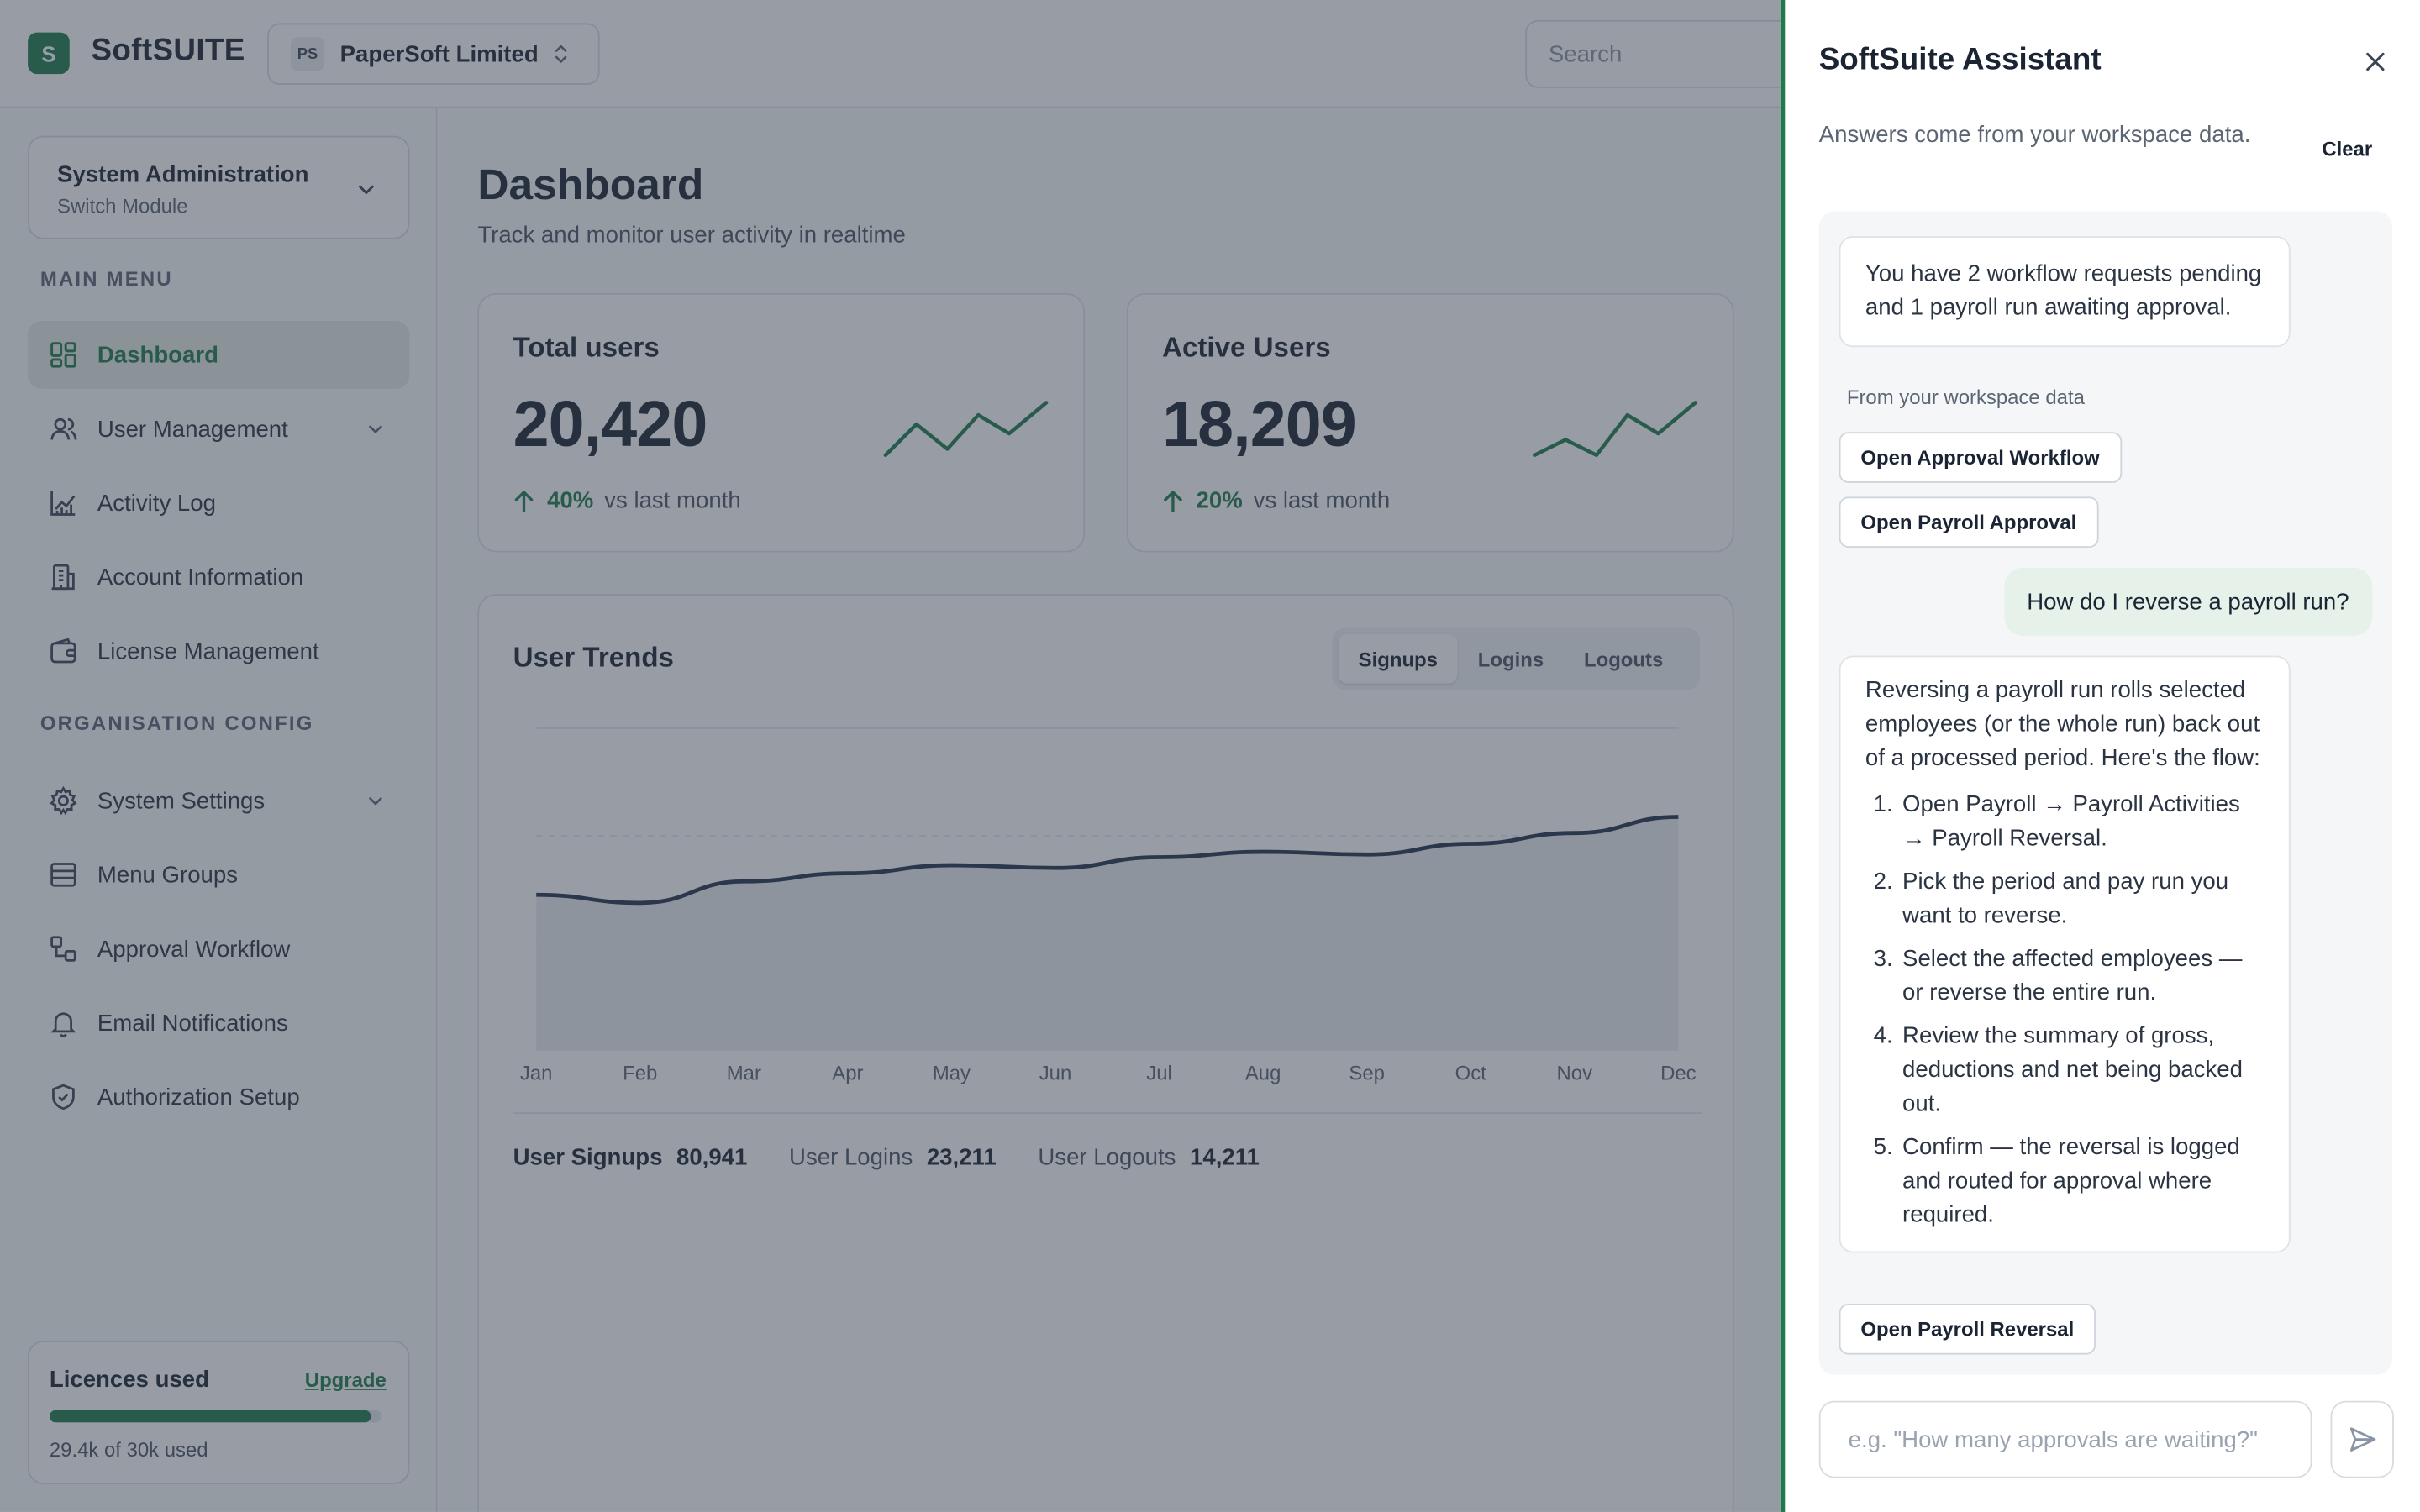 This screenshot has width=2420, height=1512. Describe the element at coordinates (1960, 60) in the screenshot. I see `assistant-title: SoftSuite Assistant` at that location.